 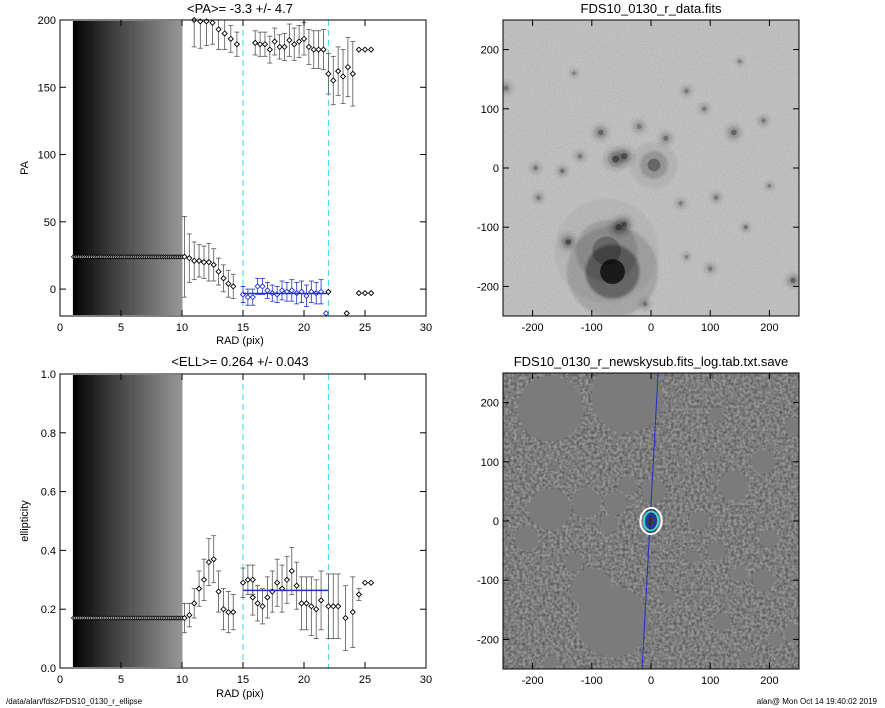 I want to click on y-tick-label: 0.2, so click(x=48, y=610).